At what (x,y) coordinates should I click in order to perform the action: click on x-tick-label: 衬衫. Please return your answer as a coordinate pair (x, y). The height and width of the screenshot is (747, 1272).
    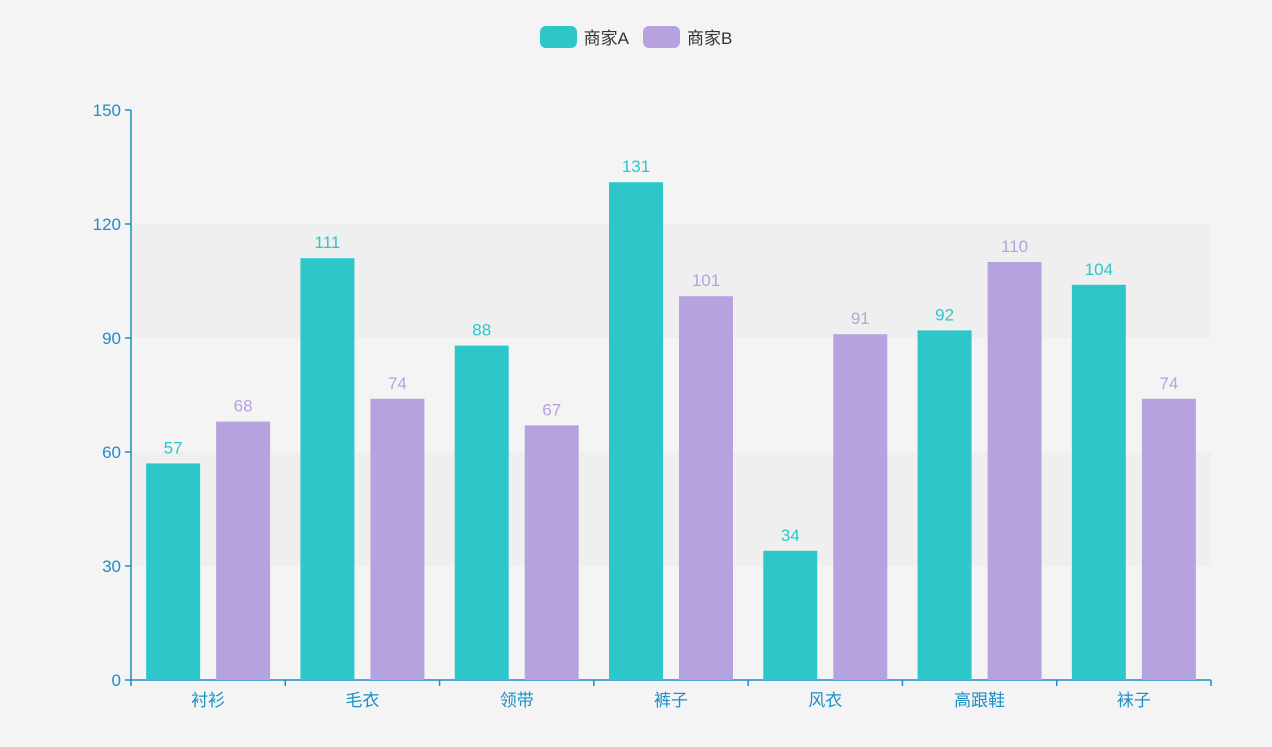
    Looking at the image, I should click on (208, 700).